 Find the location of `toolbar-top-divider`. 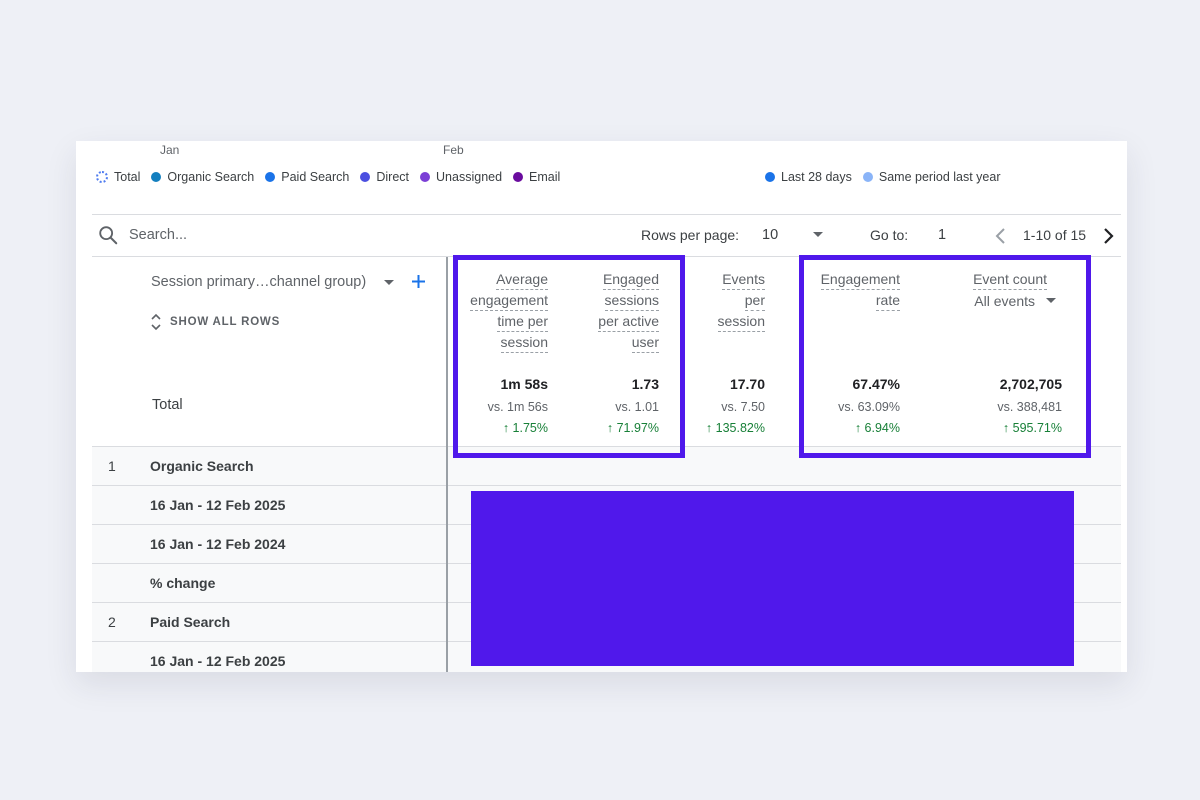

toolbar-top-divider is located at coordinates (606, 214).